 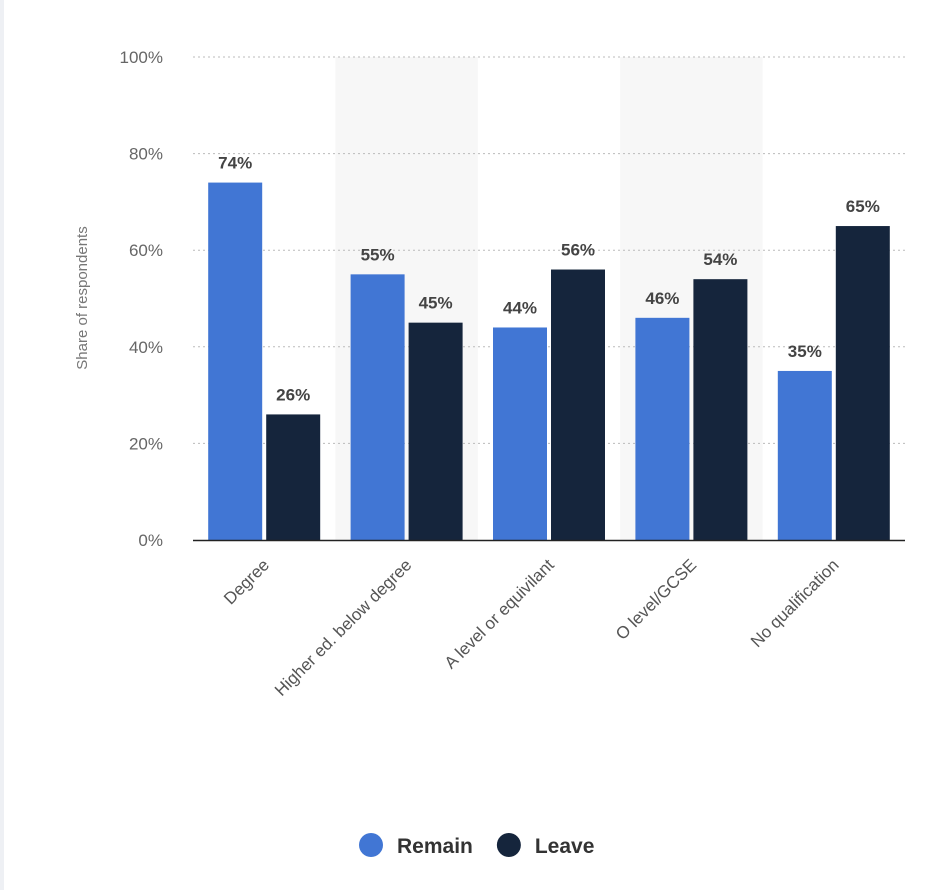 What do you see at coordinates (246, 581) in the screenshot?
I see `x-tick-label: Degree` at bounding box center [246, 581].